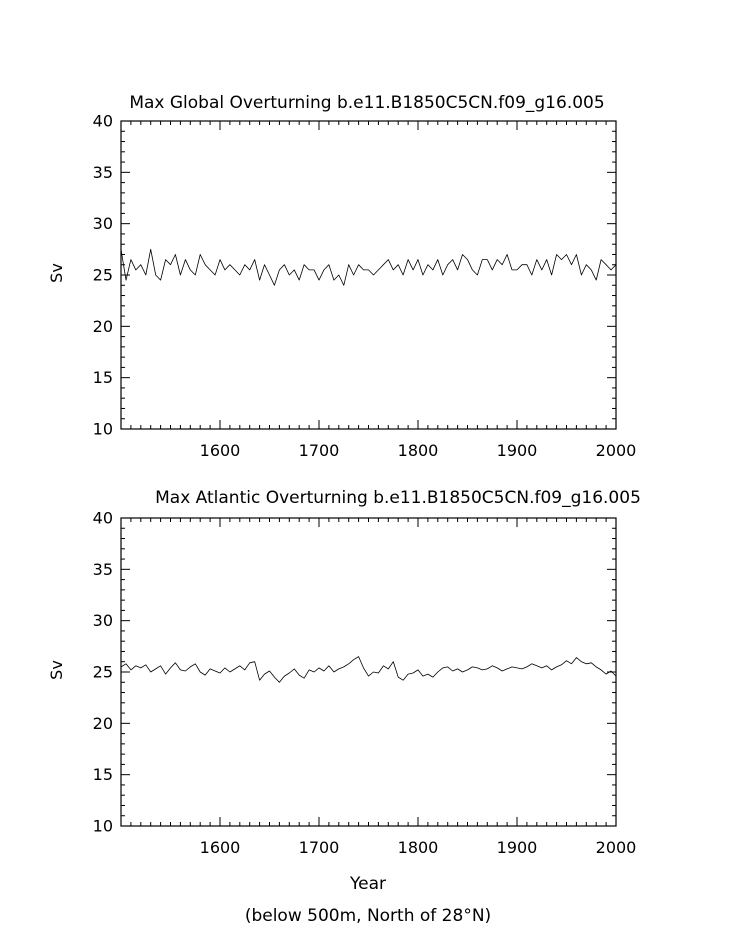 The height and width of the screenshot is (945, 733). I want to click on chart-subtitle: (below 500m, North of 28°N), so click(368, 916).